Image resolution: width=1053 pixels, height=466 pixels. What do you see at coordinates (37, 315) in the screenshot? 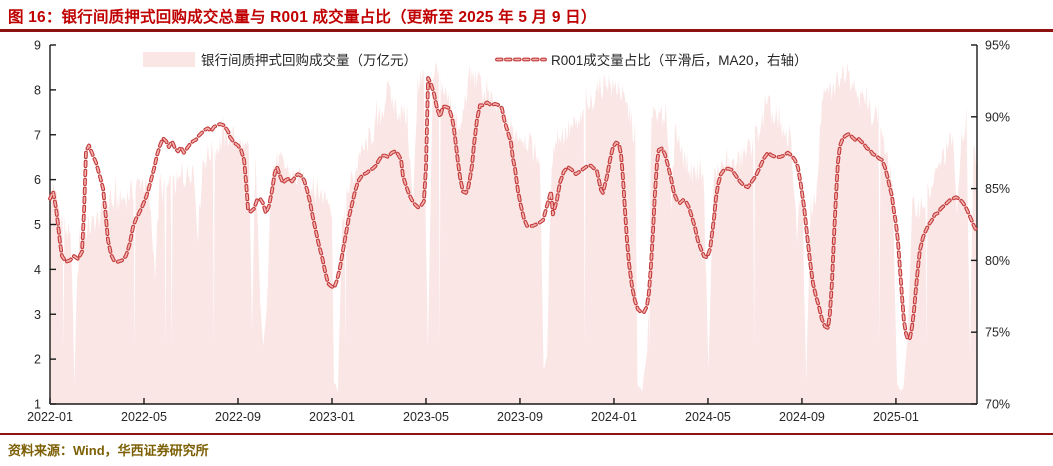
I see `left-axis-tick-label: 3` at bounding box center [37, 315].